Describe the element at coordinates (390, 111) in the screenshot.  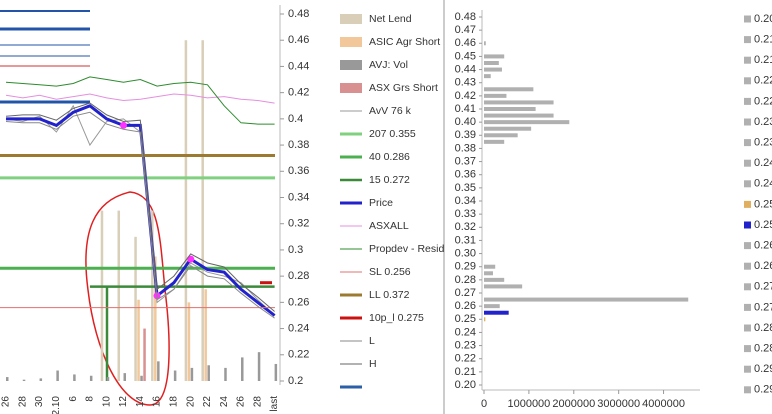
I see `legend-label: AvV 76 k` at that location.